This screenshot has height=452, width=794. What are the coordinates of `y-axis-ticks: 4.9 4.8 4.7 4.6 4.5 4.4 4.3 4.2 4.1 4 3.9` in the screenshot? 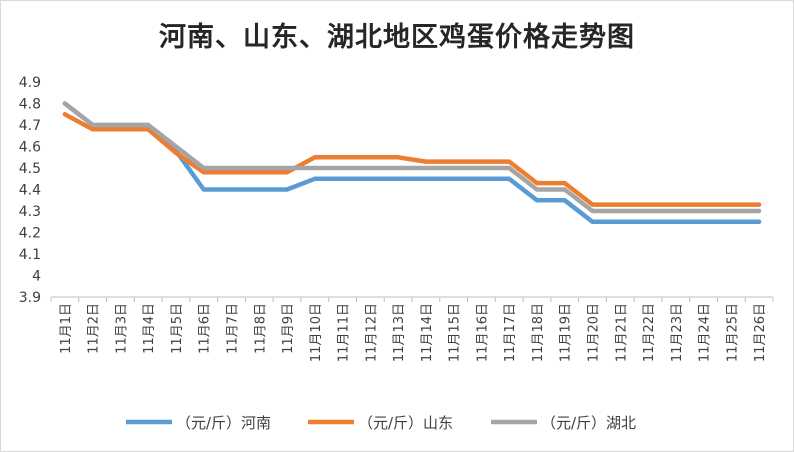 It's located at (30, 190).